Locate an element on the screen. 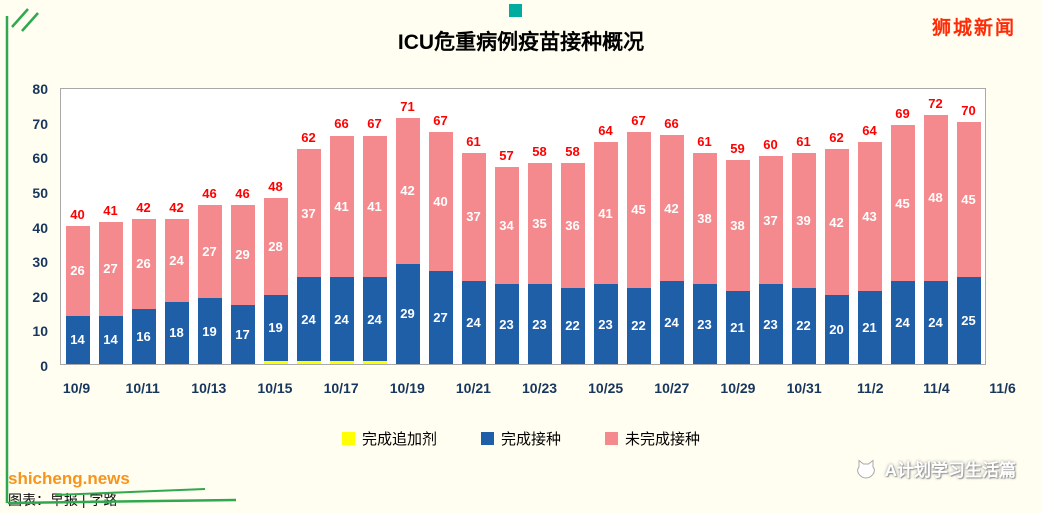  stacked-bar: 19 28 is located at coordinates (275, 280).